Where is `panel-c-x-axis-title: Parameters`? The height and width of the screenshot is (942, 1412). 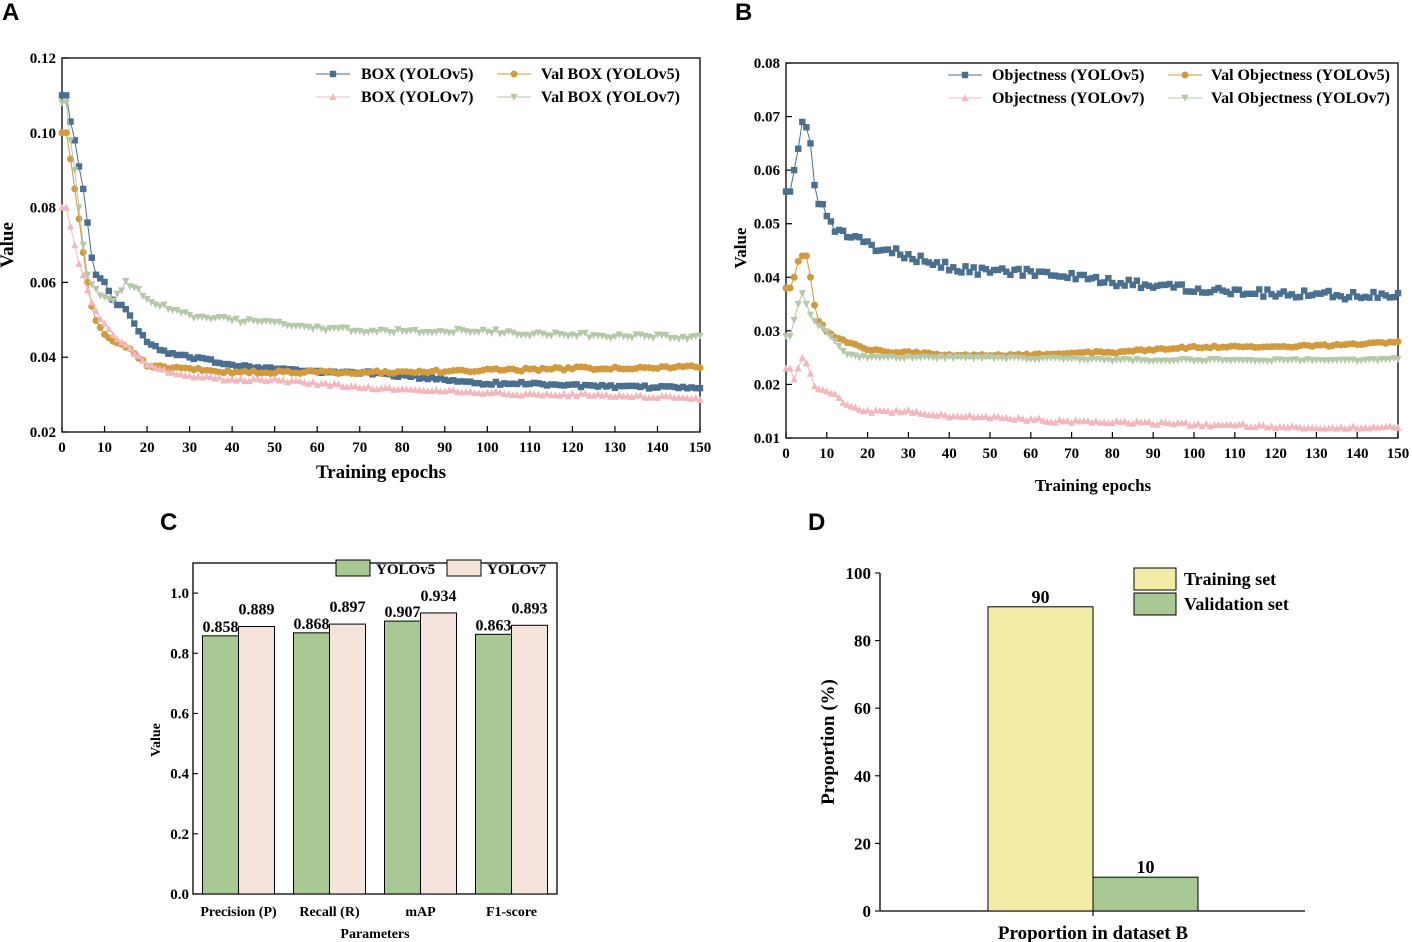
panel-c-x-axis-title: Parameters is located at coordinates (375, 934).